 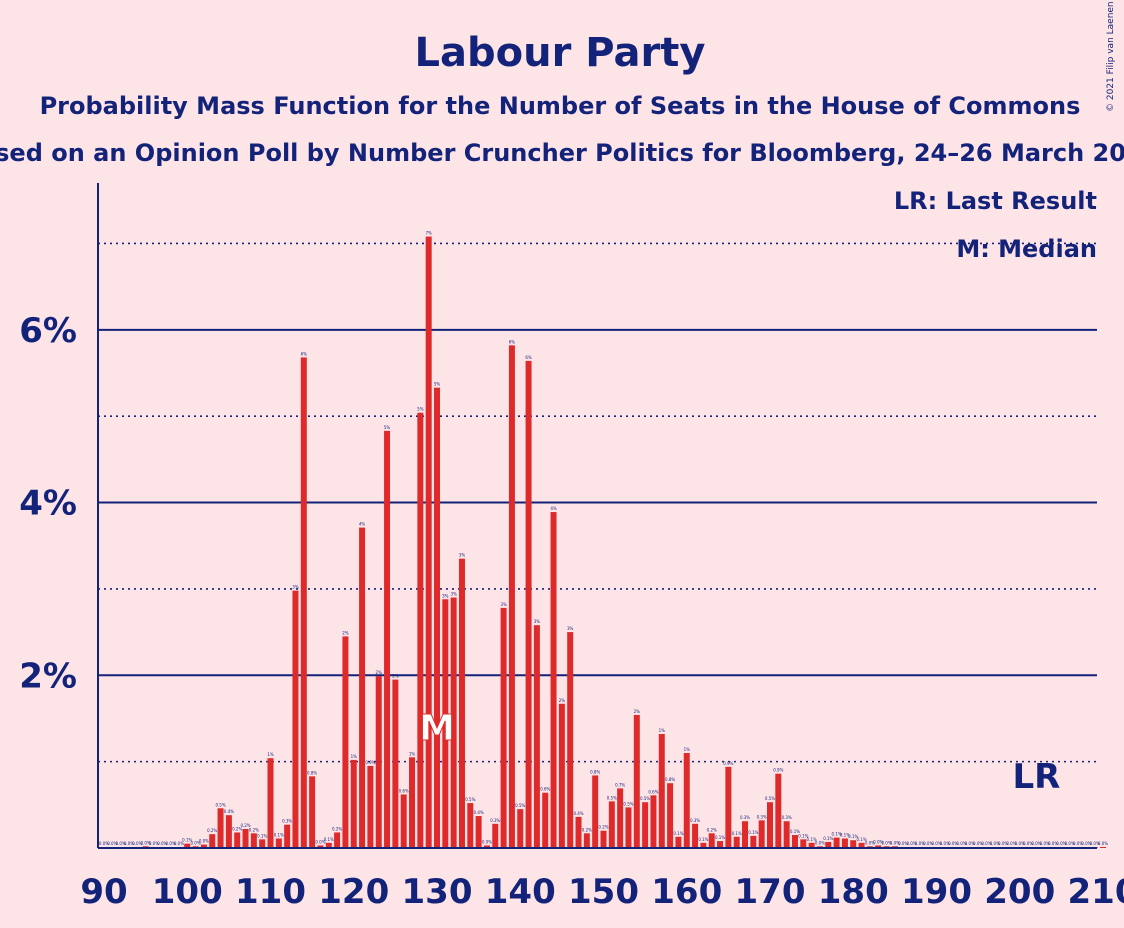 I want to click on bar-label-seat-159: 0.1%, so click(x=678, y=833).